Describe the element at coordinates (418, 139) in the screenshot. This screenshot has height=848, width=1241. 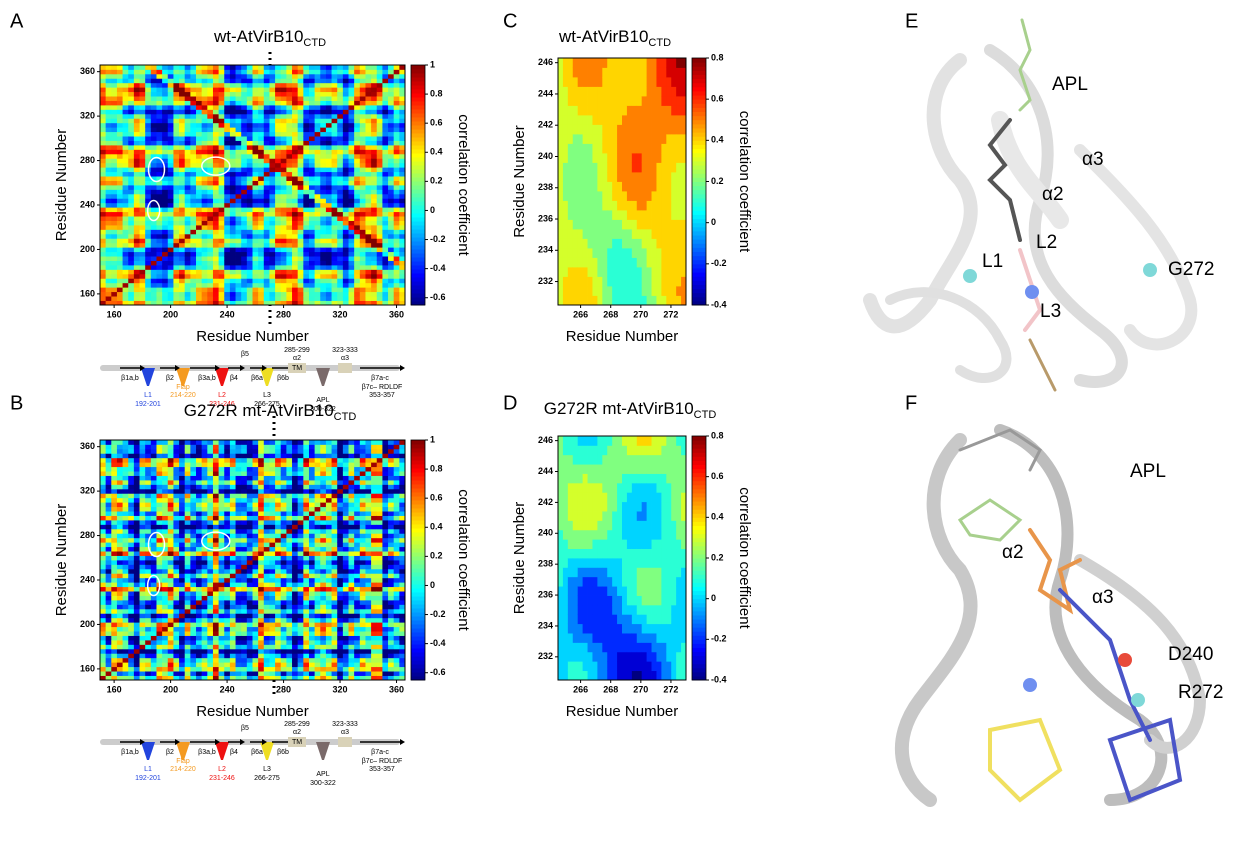
I see `colorbar-cell` at that location.